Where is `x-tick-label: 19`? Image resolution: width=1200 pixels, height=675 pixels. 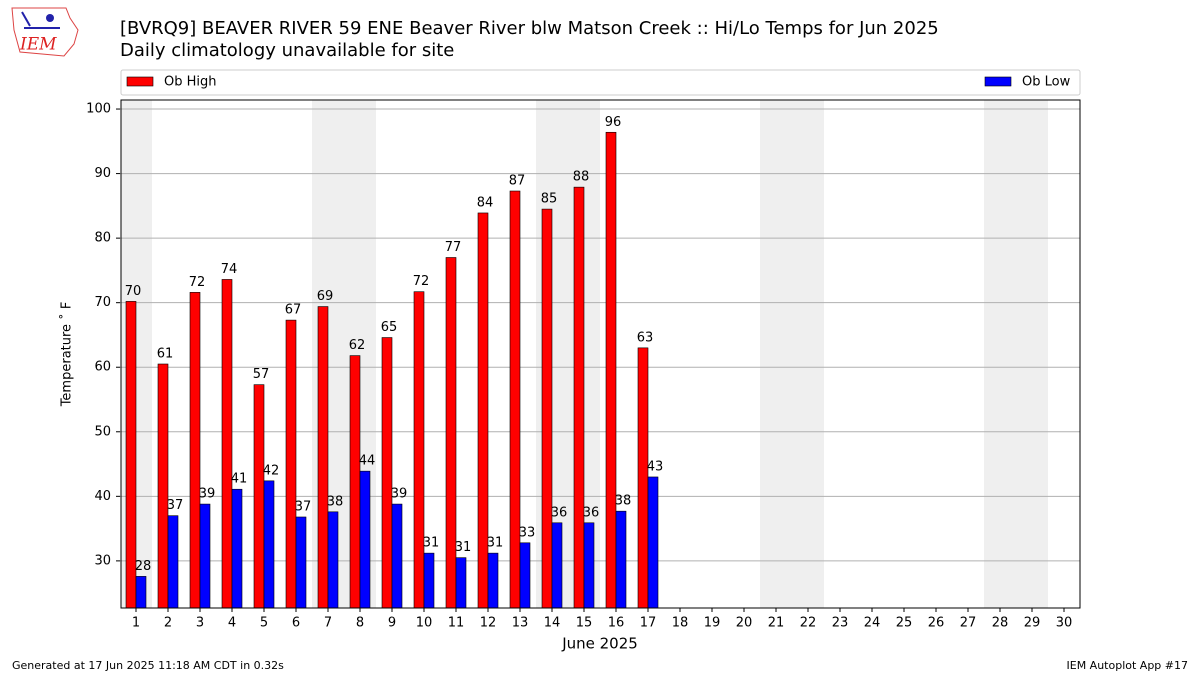
x-tick-label: 19 is located at coordinates (712, 623).